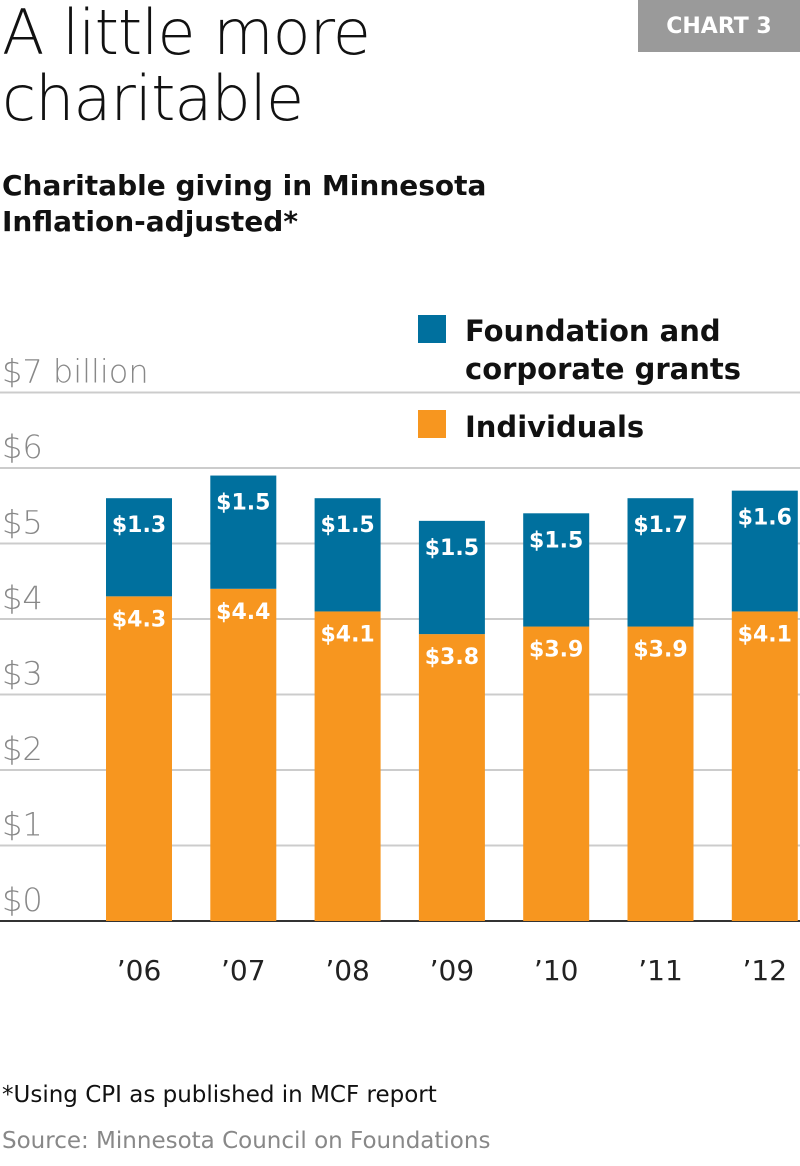  What do you see at coordinates (660, 970) in the screenshot?
I see `x-tick-label: ’11` at bounding box center [660, 970].